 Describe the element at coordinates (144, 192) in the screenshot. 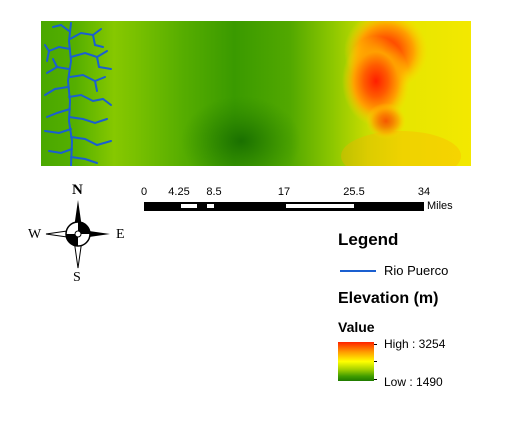

I see `scale-tick-label: 0` at that location.